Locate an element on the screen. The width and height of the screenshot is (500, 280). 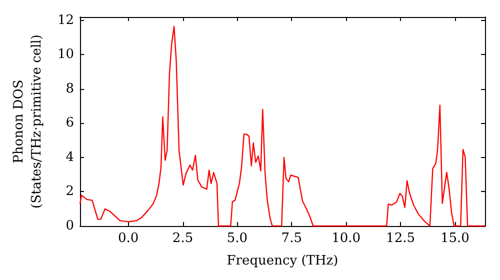
y-tick-label: 12 is located at coordinates (65, 20).